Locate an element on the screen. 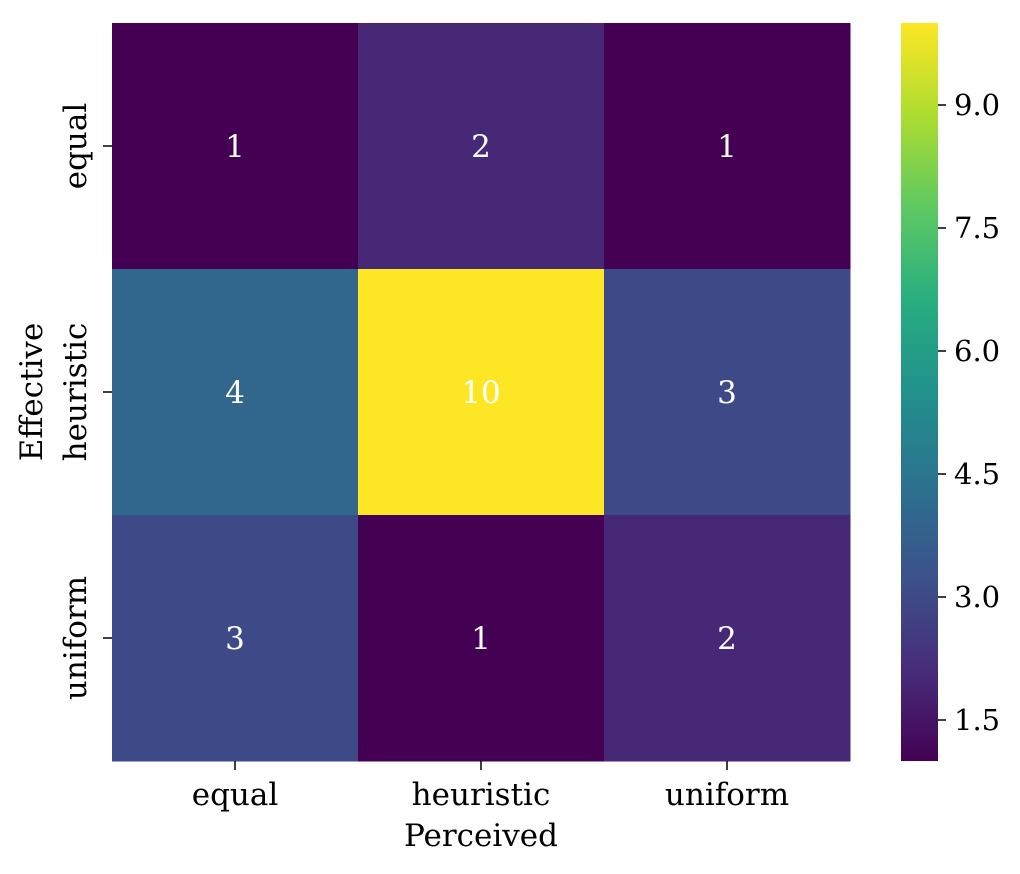 Image resolution: width=1020 pixels, height=874 pixels. heatmap-cell-r2-c0 is located at coordinates (235, 638).